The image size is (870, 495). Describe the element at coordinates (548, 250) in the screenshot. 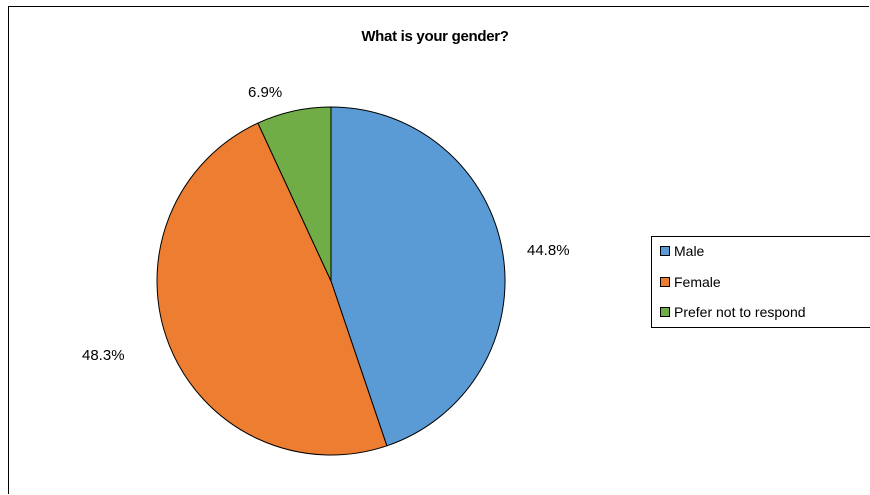

I see `data-label-male: 44.8%` at that location.